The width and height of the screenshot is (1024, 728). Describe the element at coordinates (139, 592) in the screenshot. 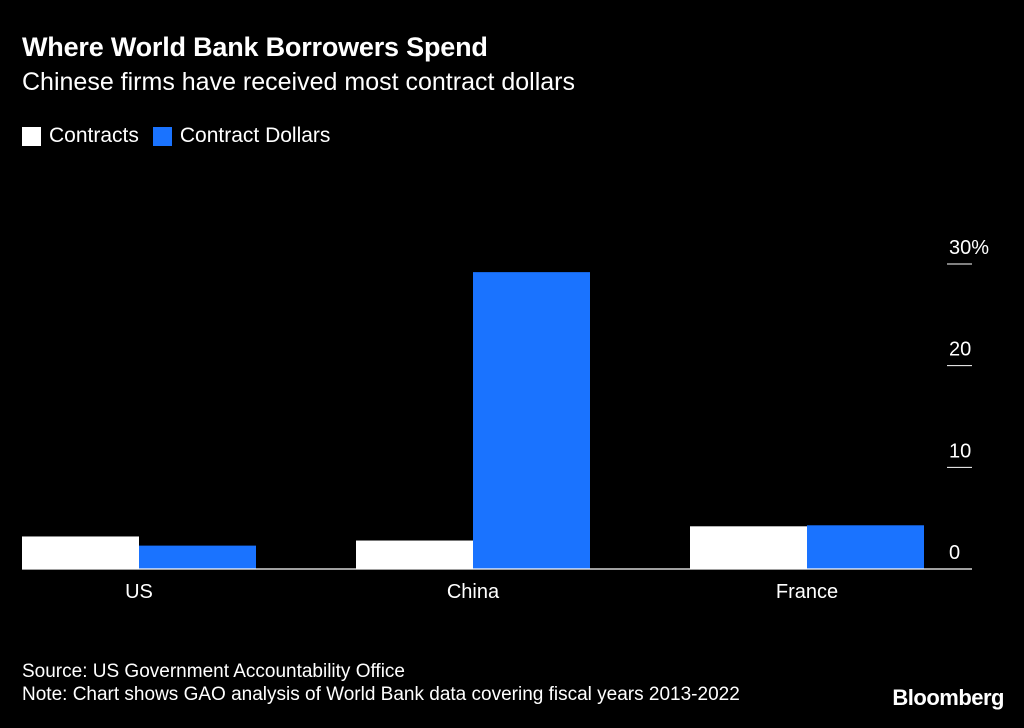

I see `x-tick-label-us: US` at that location.